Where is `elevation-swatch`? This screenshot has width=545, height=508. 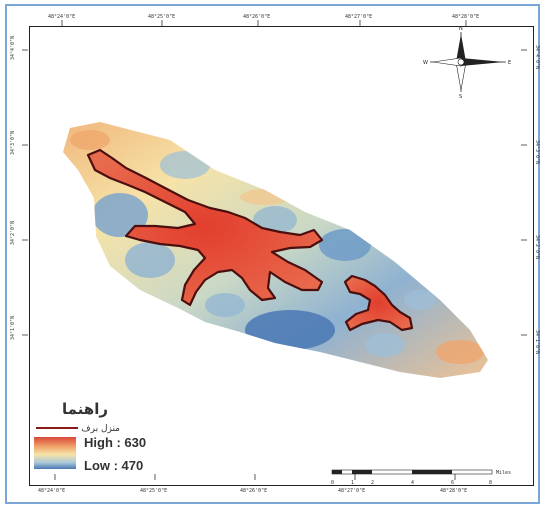
elevation-swatch is located at coordinates (55, 453).